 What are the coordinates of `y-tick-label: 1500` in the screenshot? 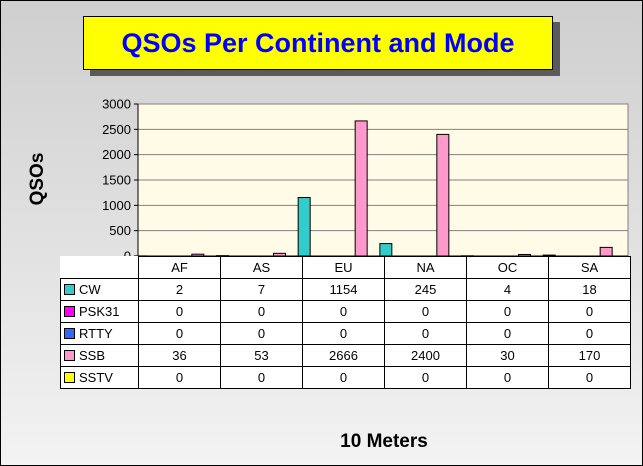 It's located at (116, 180).